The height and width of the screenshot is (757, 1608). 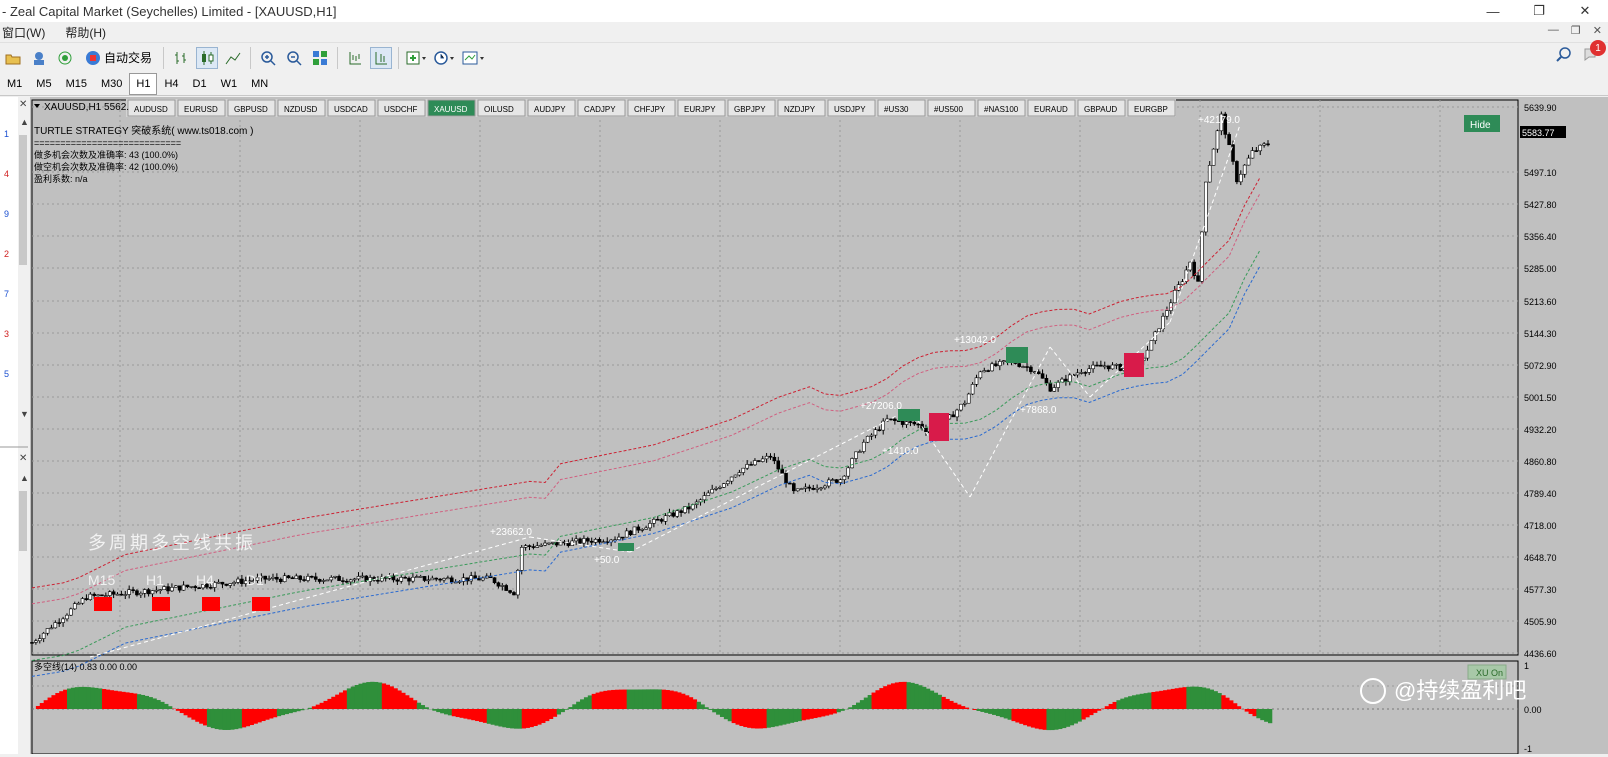 What do you see at coordinates (381, 58) in the screenshot?
I see `auto-scroll-icon` at bounding box center [381, 58].